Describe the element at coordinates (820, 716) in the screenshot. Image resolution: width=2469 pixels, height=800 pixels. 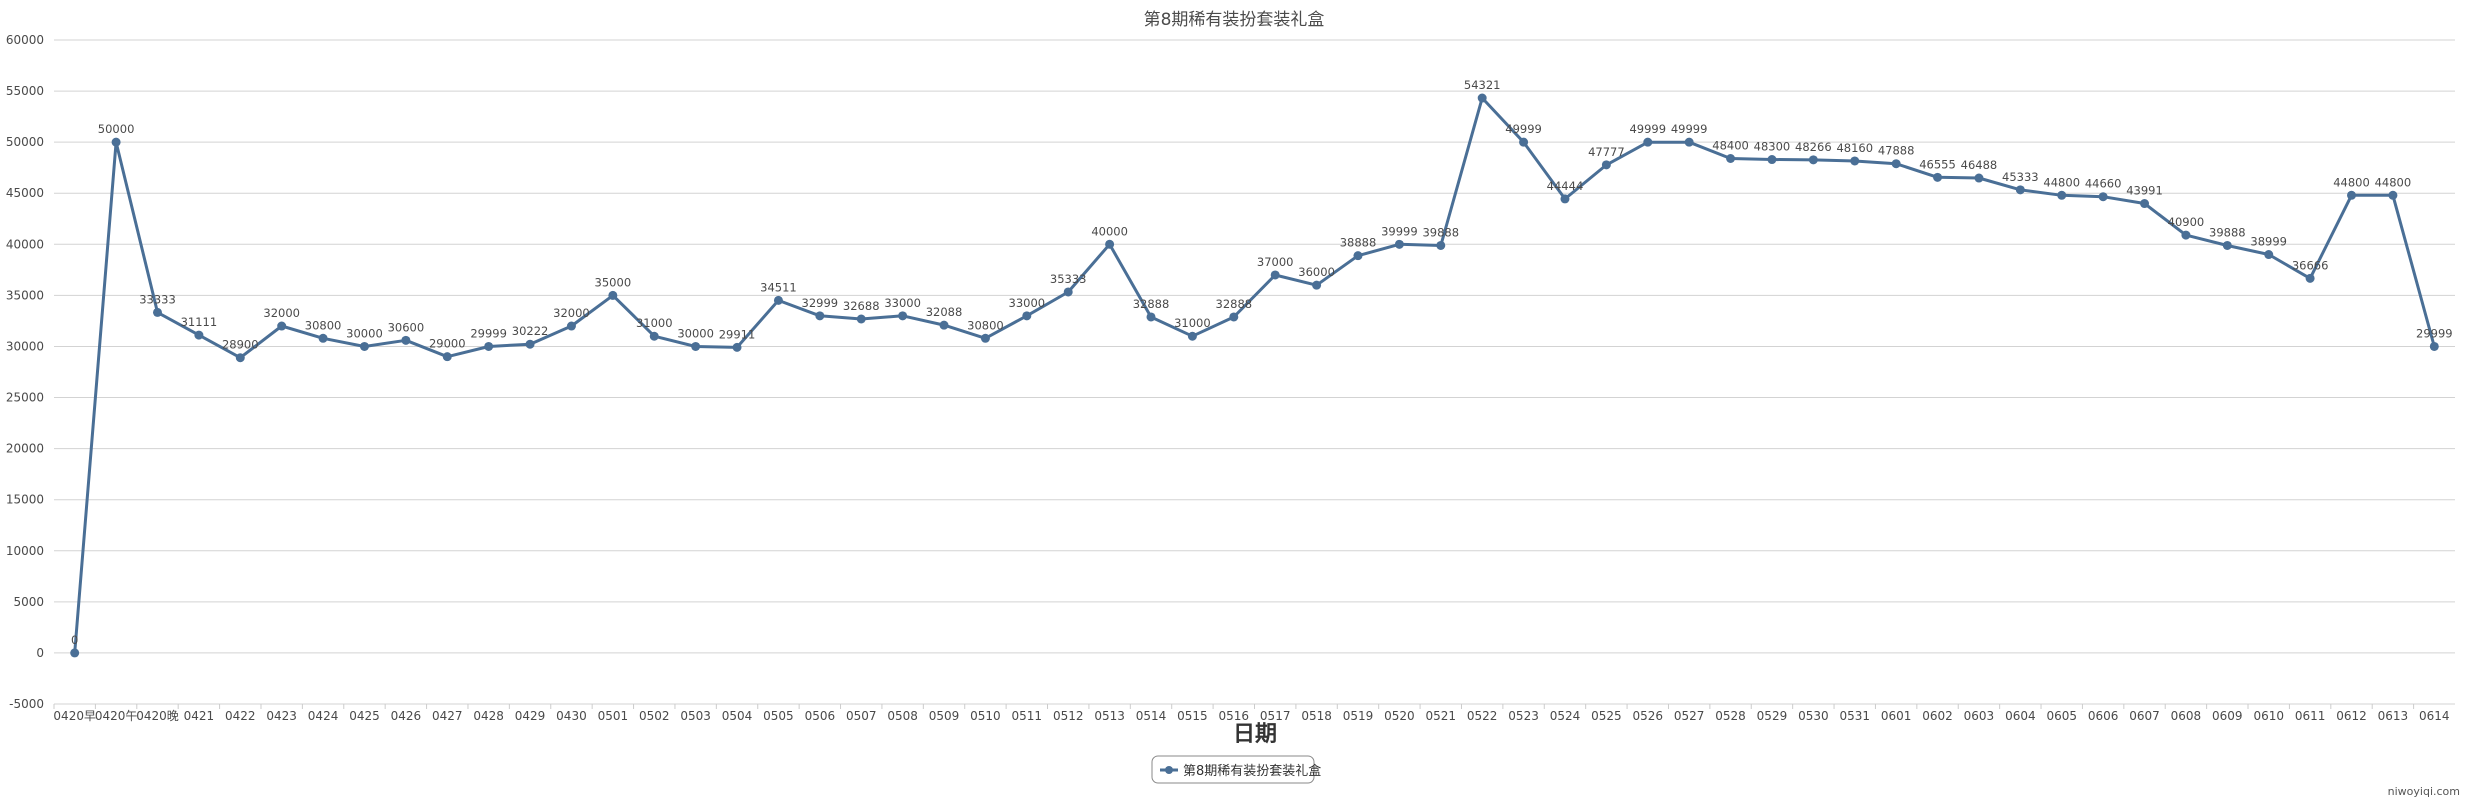
I see `x-tick-label: 0506` at that location.